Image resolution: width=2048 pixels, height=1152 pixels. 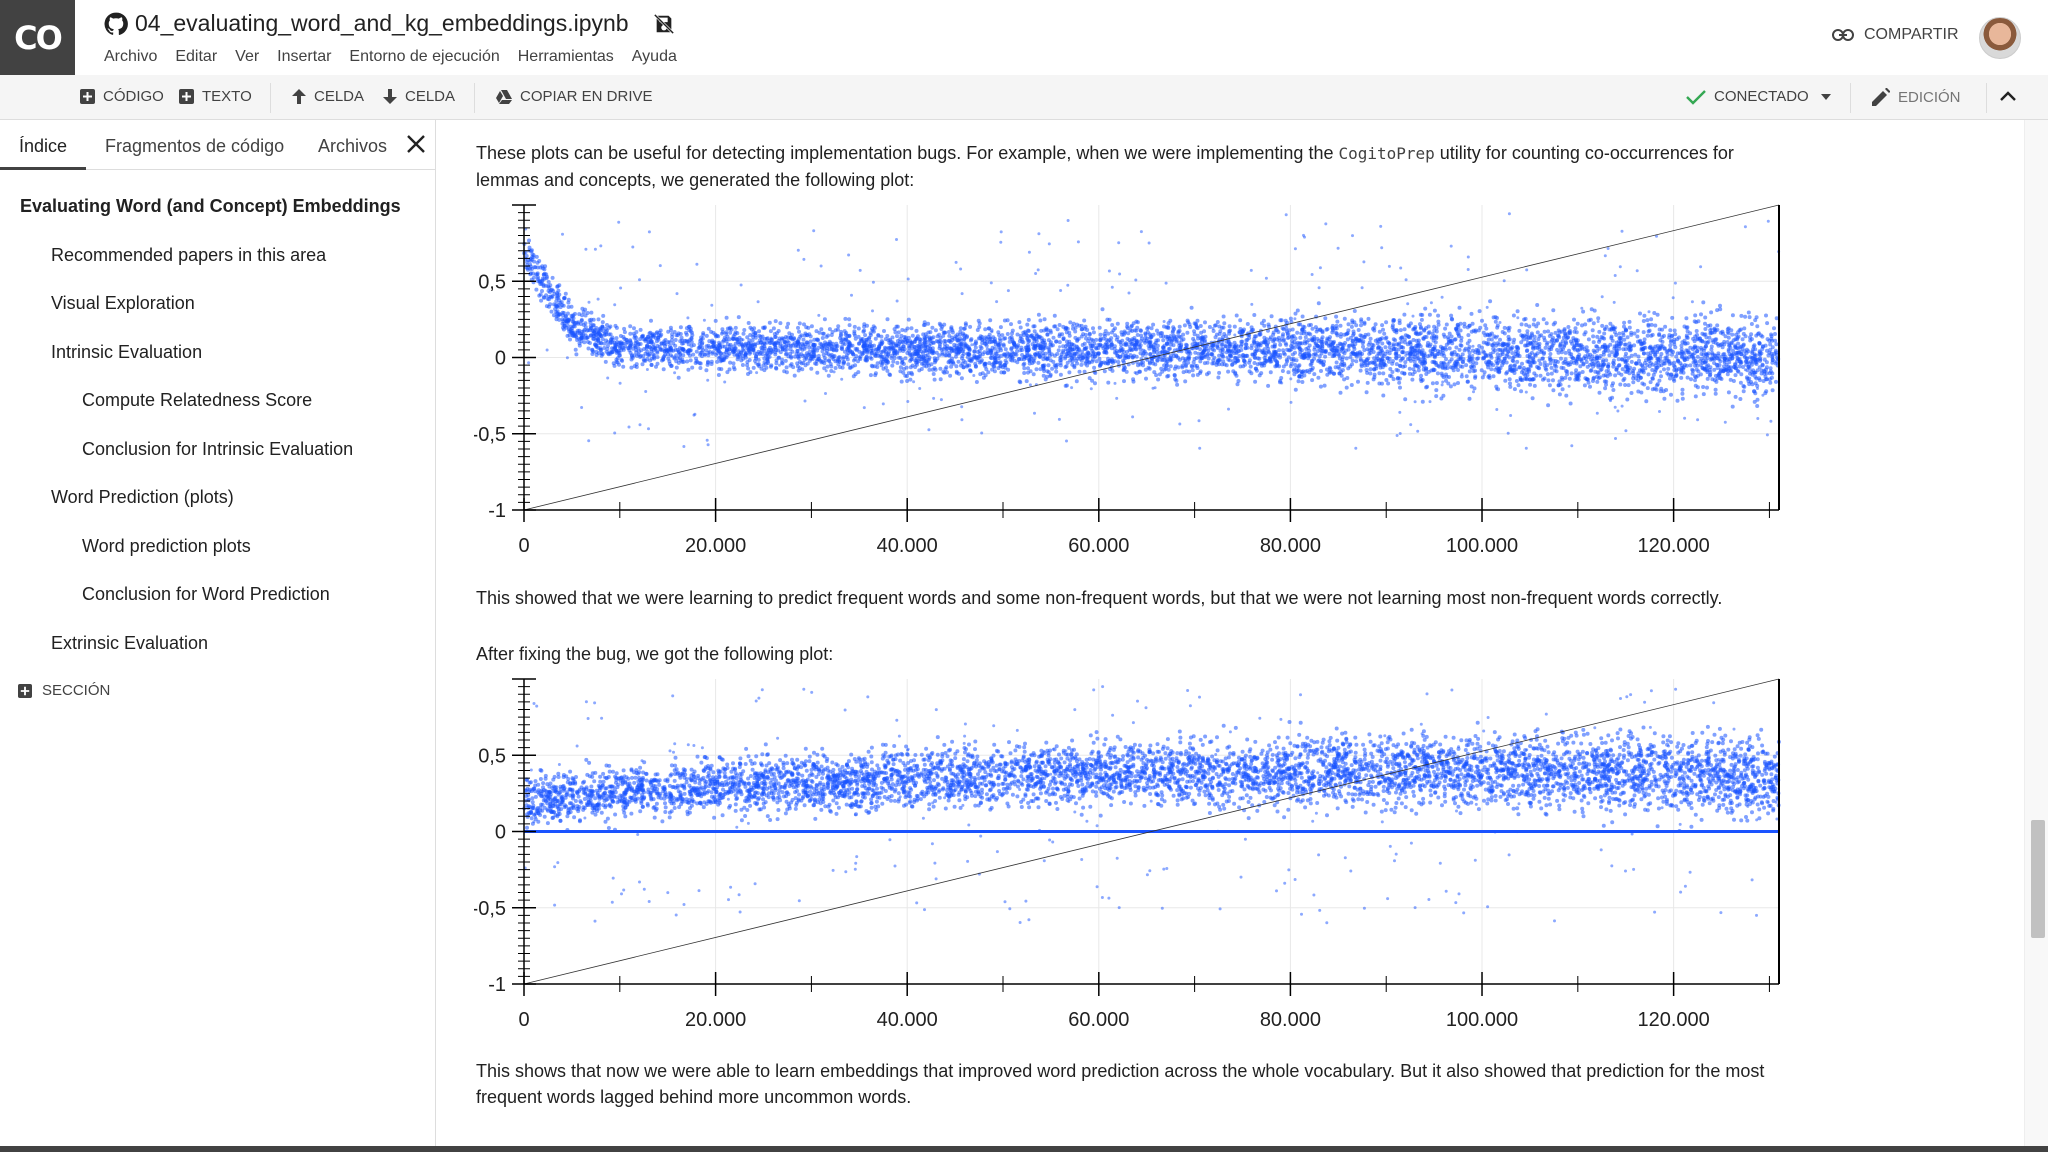 What do you see at coordinates (131, 56) in the screenshot?
I see `menu-file: Archivo` at bounding box center [131, 56].